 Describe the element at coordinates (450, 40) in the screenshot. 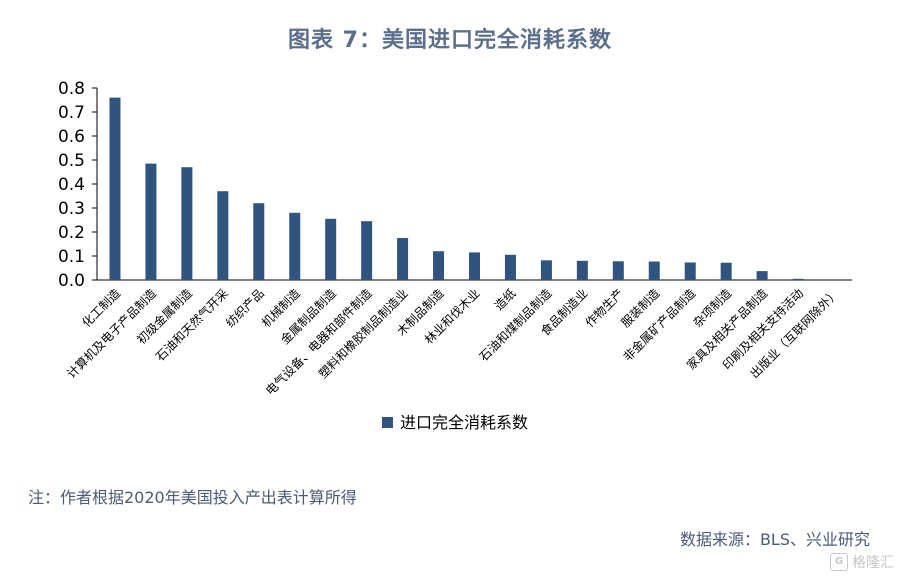

I see `chart-title: 图表 7：美国进口完全消耗系数` at that location.